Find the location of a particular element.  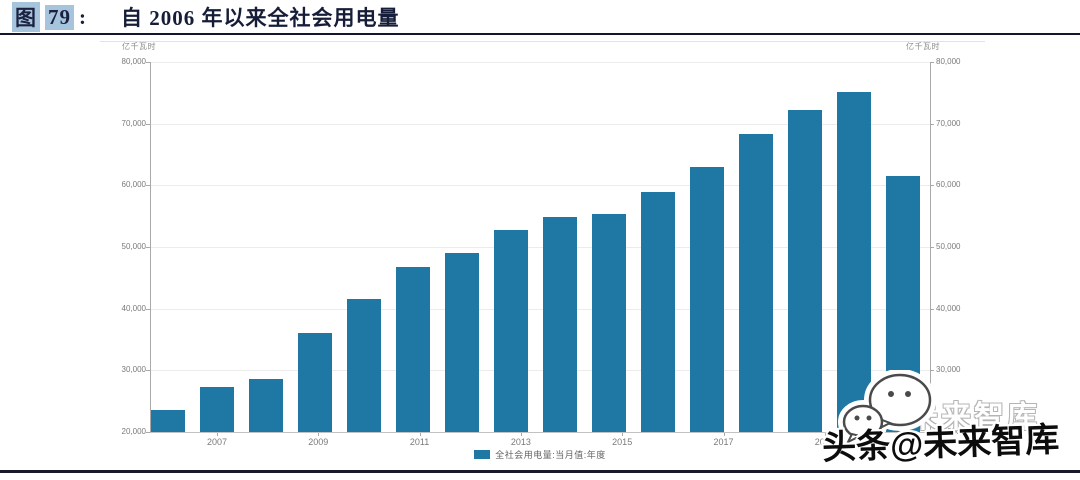

figure-title: 自 2006 年以来全社会用电量 is located at coordinates (260, 18).